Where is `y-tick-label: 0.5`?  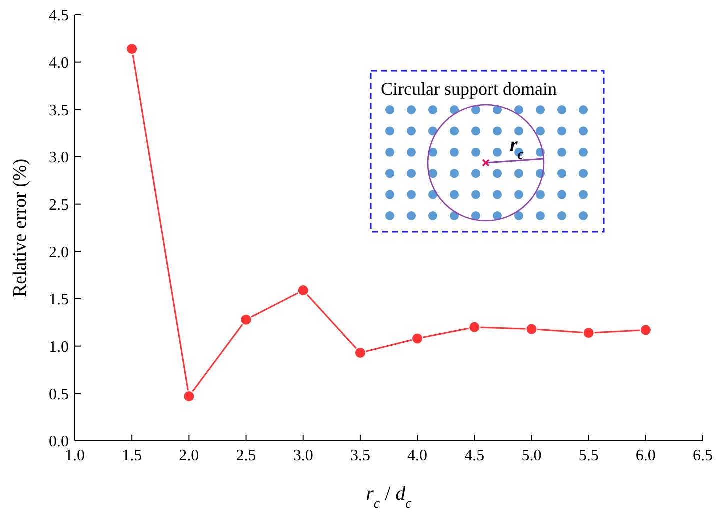 y-tick-label: 0.5 is located at coordinates (59, 395).